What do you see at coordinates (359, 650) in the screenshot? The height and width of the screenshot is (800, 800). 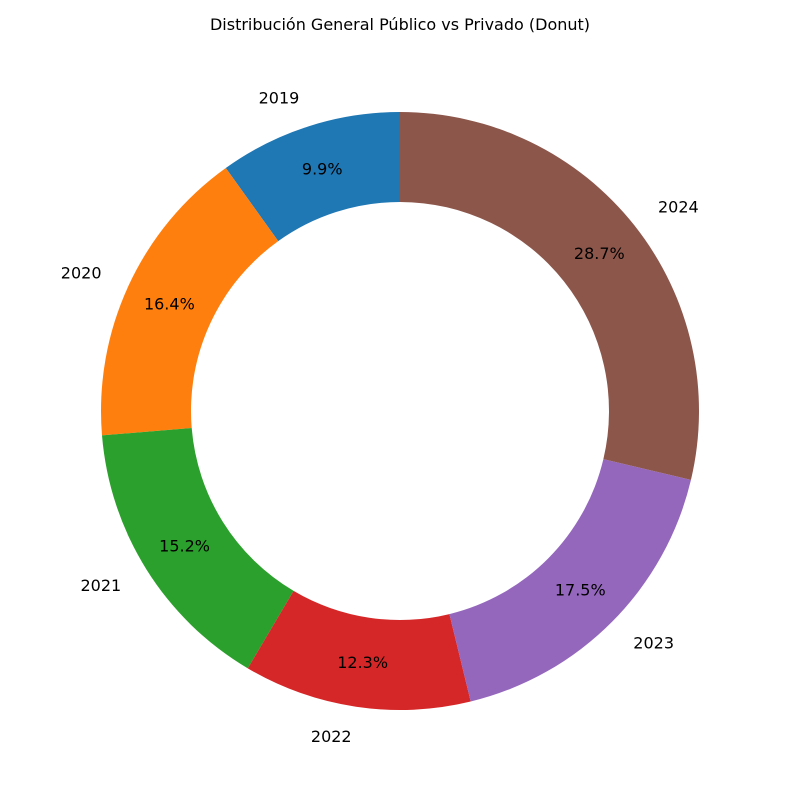 I see `slice-2022` at bounding box center [359, 650].